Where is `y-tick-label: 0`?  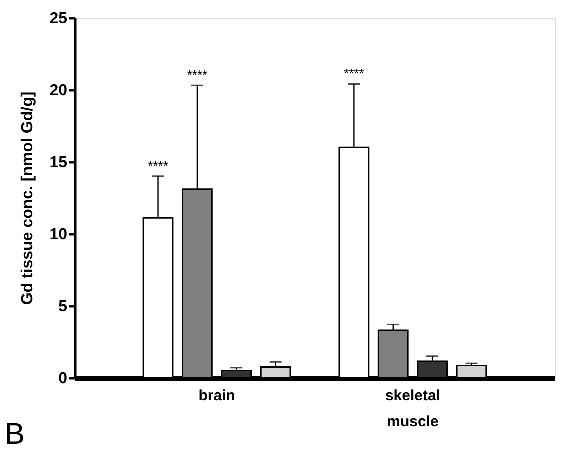 y-tick-label: 0 is located at coordinates (63, 379).